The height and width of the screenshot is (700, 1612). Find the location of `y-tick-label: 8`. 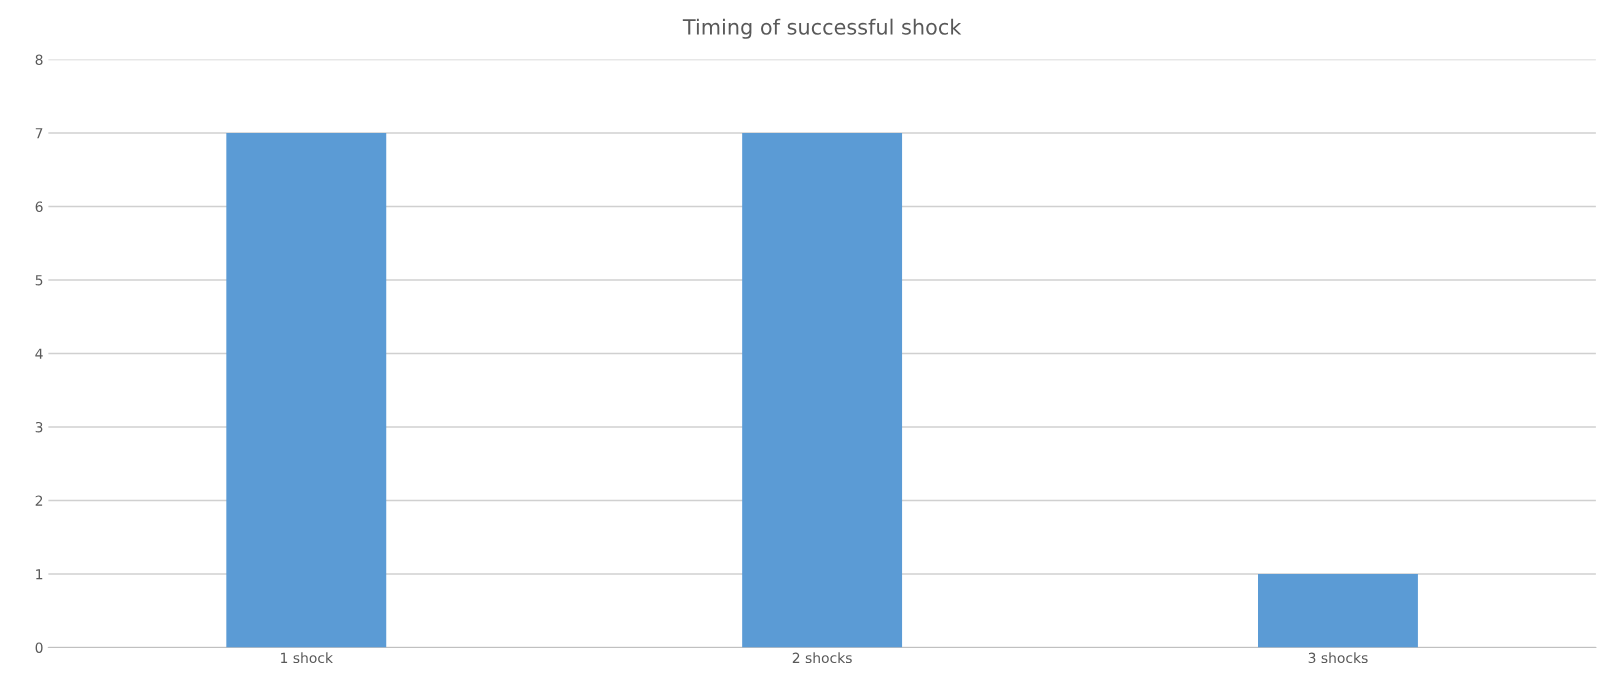

y-tick-label: 8 is located at coordinates (39, 59).